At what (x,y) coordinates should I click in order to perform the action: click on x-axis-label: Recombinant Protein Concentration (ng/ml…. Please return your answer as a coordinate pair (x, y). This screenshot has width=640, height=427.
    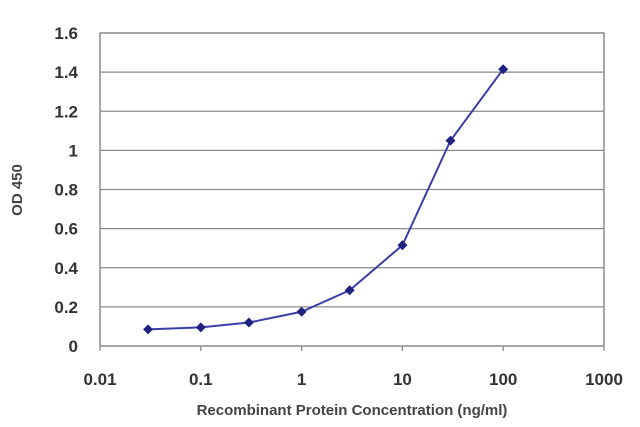
    Looking at the image, I should click on (352, 410).